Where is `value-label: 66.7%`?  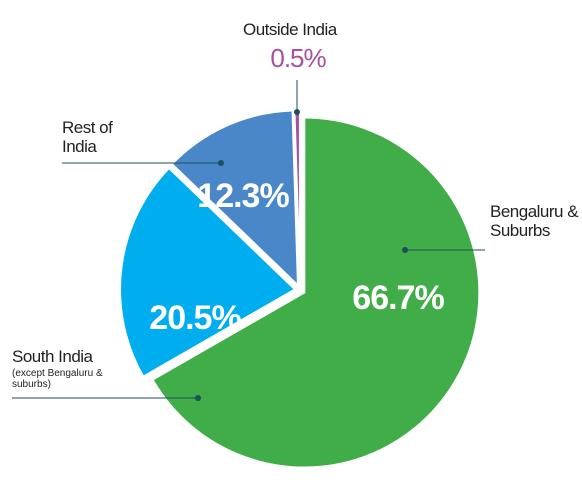 value-label: 66.7% is located at coordinates (398, 298).